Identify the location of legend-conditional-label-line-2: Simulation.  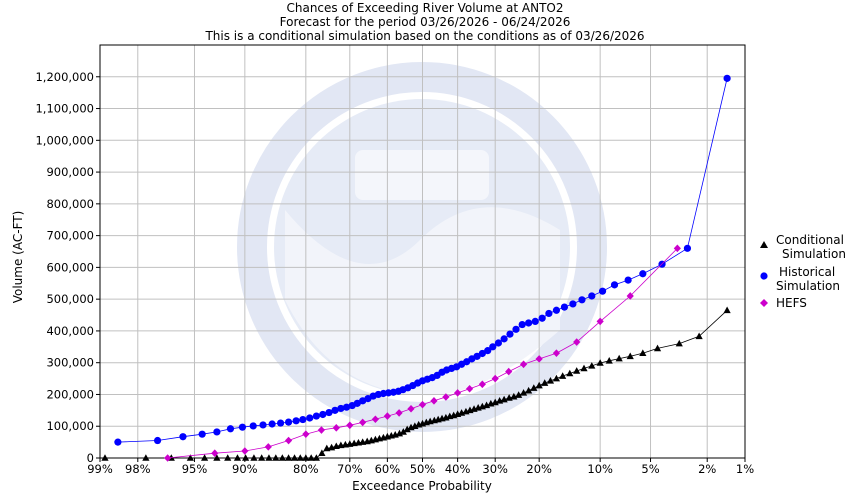
(814, 254).